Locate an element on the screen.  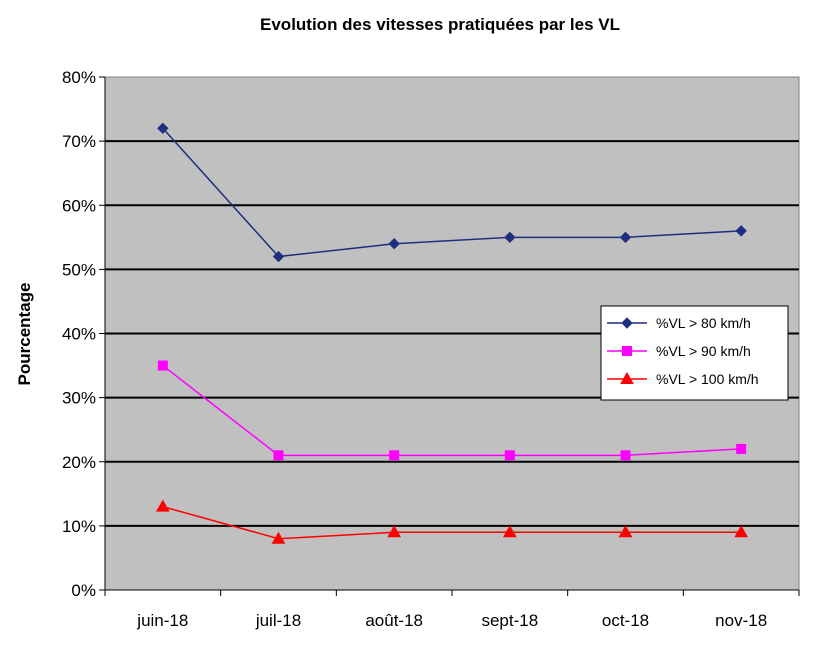
legend-item: %VL > 80 km/h is located at coordinates (679, 323).